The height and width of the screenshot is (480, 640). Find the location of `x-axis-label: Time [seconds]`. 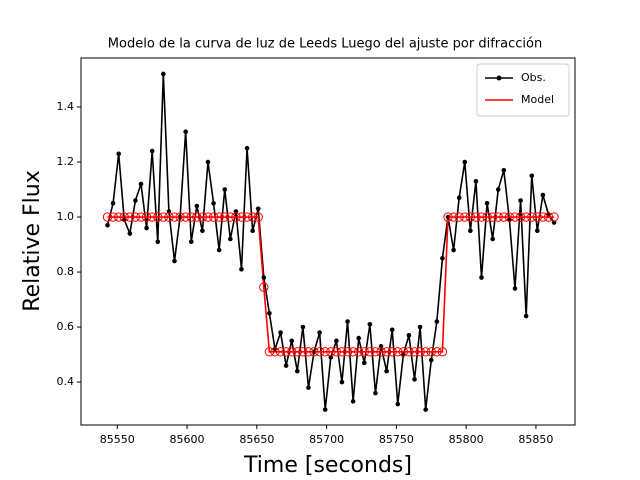

x-axis-label: Time [seconds] is located at coordinates (327, 465).